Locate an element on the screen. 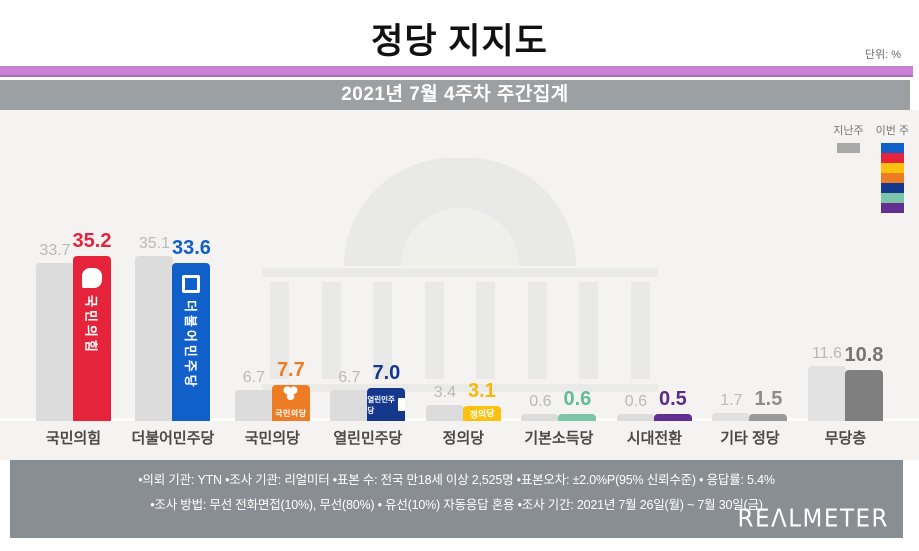 Image resolution: width=919 pixels, height=551 pixels. subtitle-banner: 2021년 7월 4주차 주간집계 is located at coordinates (455, 95).